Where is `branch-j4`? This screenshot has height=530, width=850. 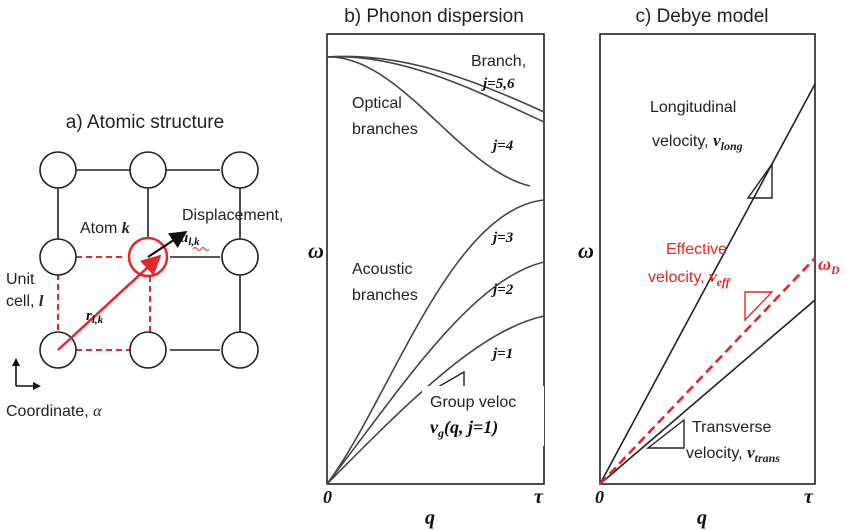
branch-j4 is located at coordinates (428, 121).